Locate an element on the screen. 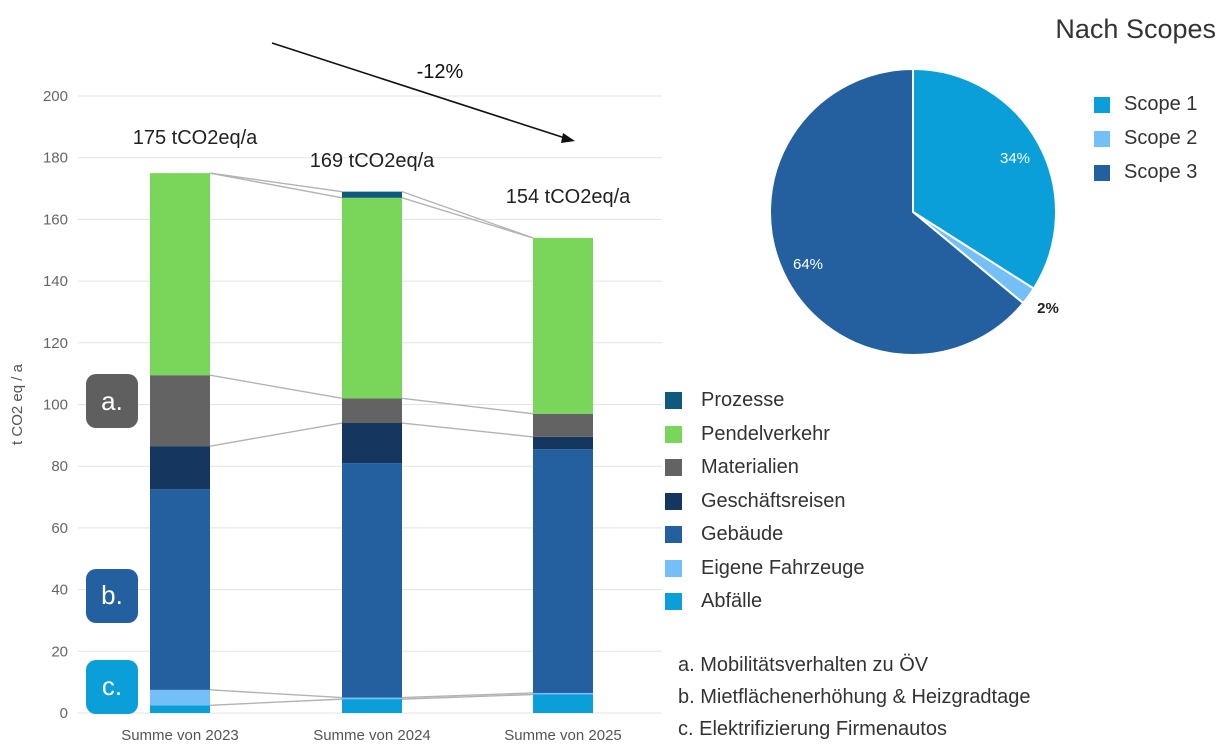  pie-legend-item: Scope 1 is located at coordinates (1145, 104).